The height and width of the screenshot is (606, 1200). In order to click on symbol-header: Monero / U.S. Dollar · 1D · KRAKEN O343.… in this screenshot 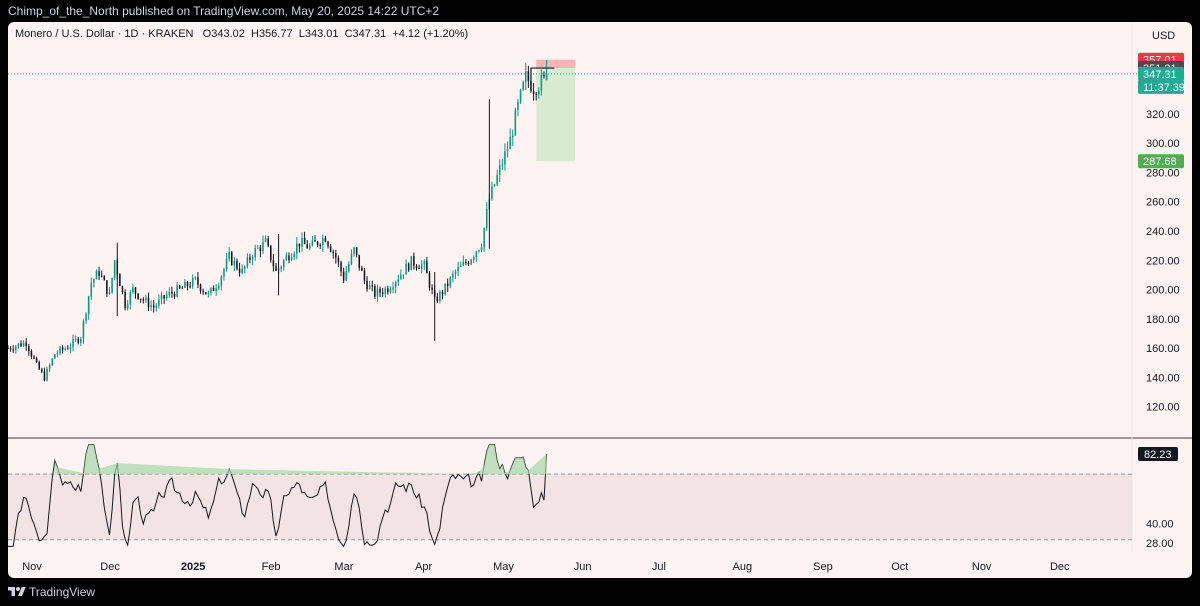, I will do `click(241, 34)`.